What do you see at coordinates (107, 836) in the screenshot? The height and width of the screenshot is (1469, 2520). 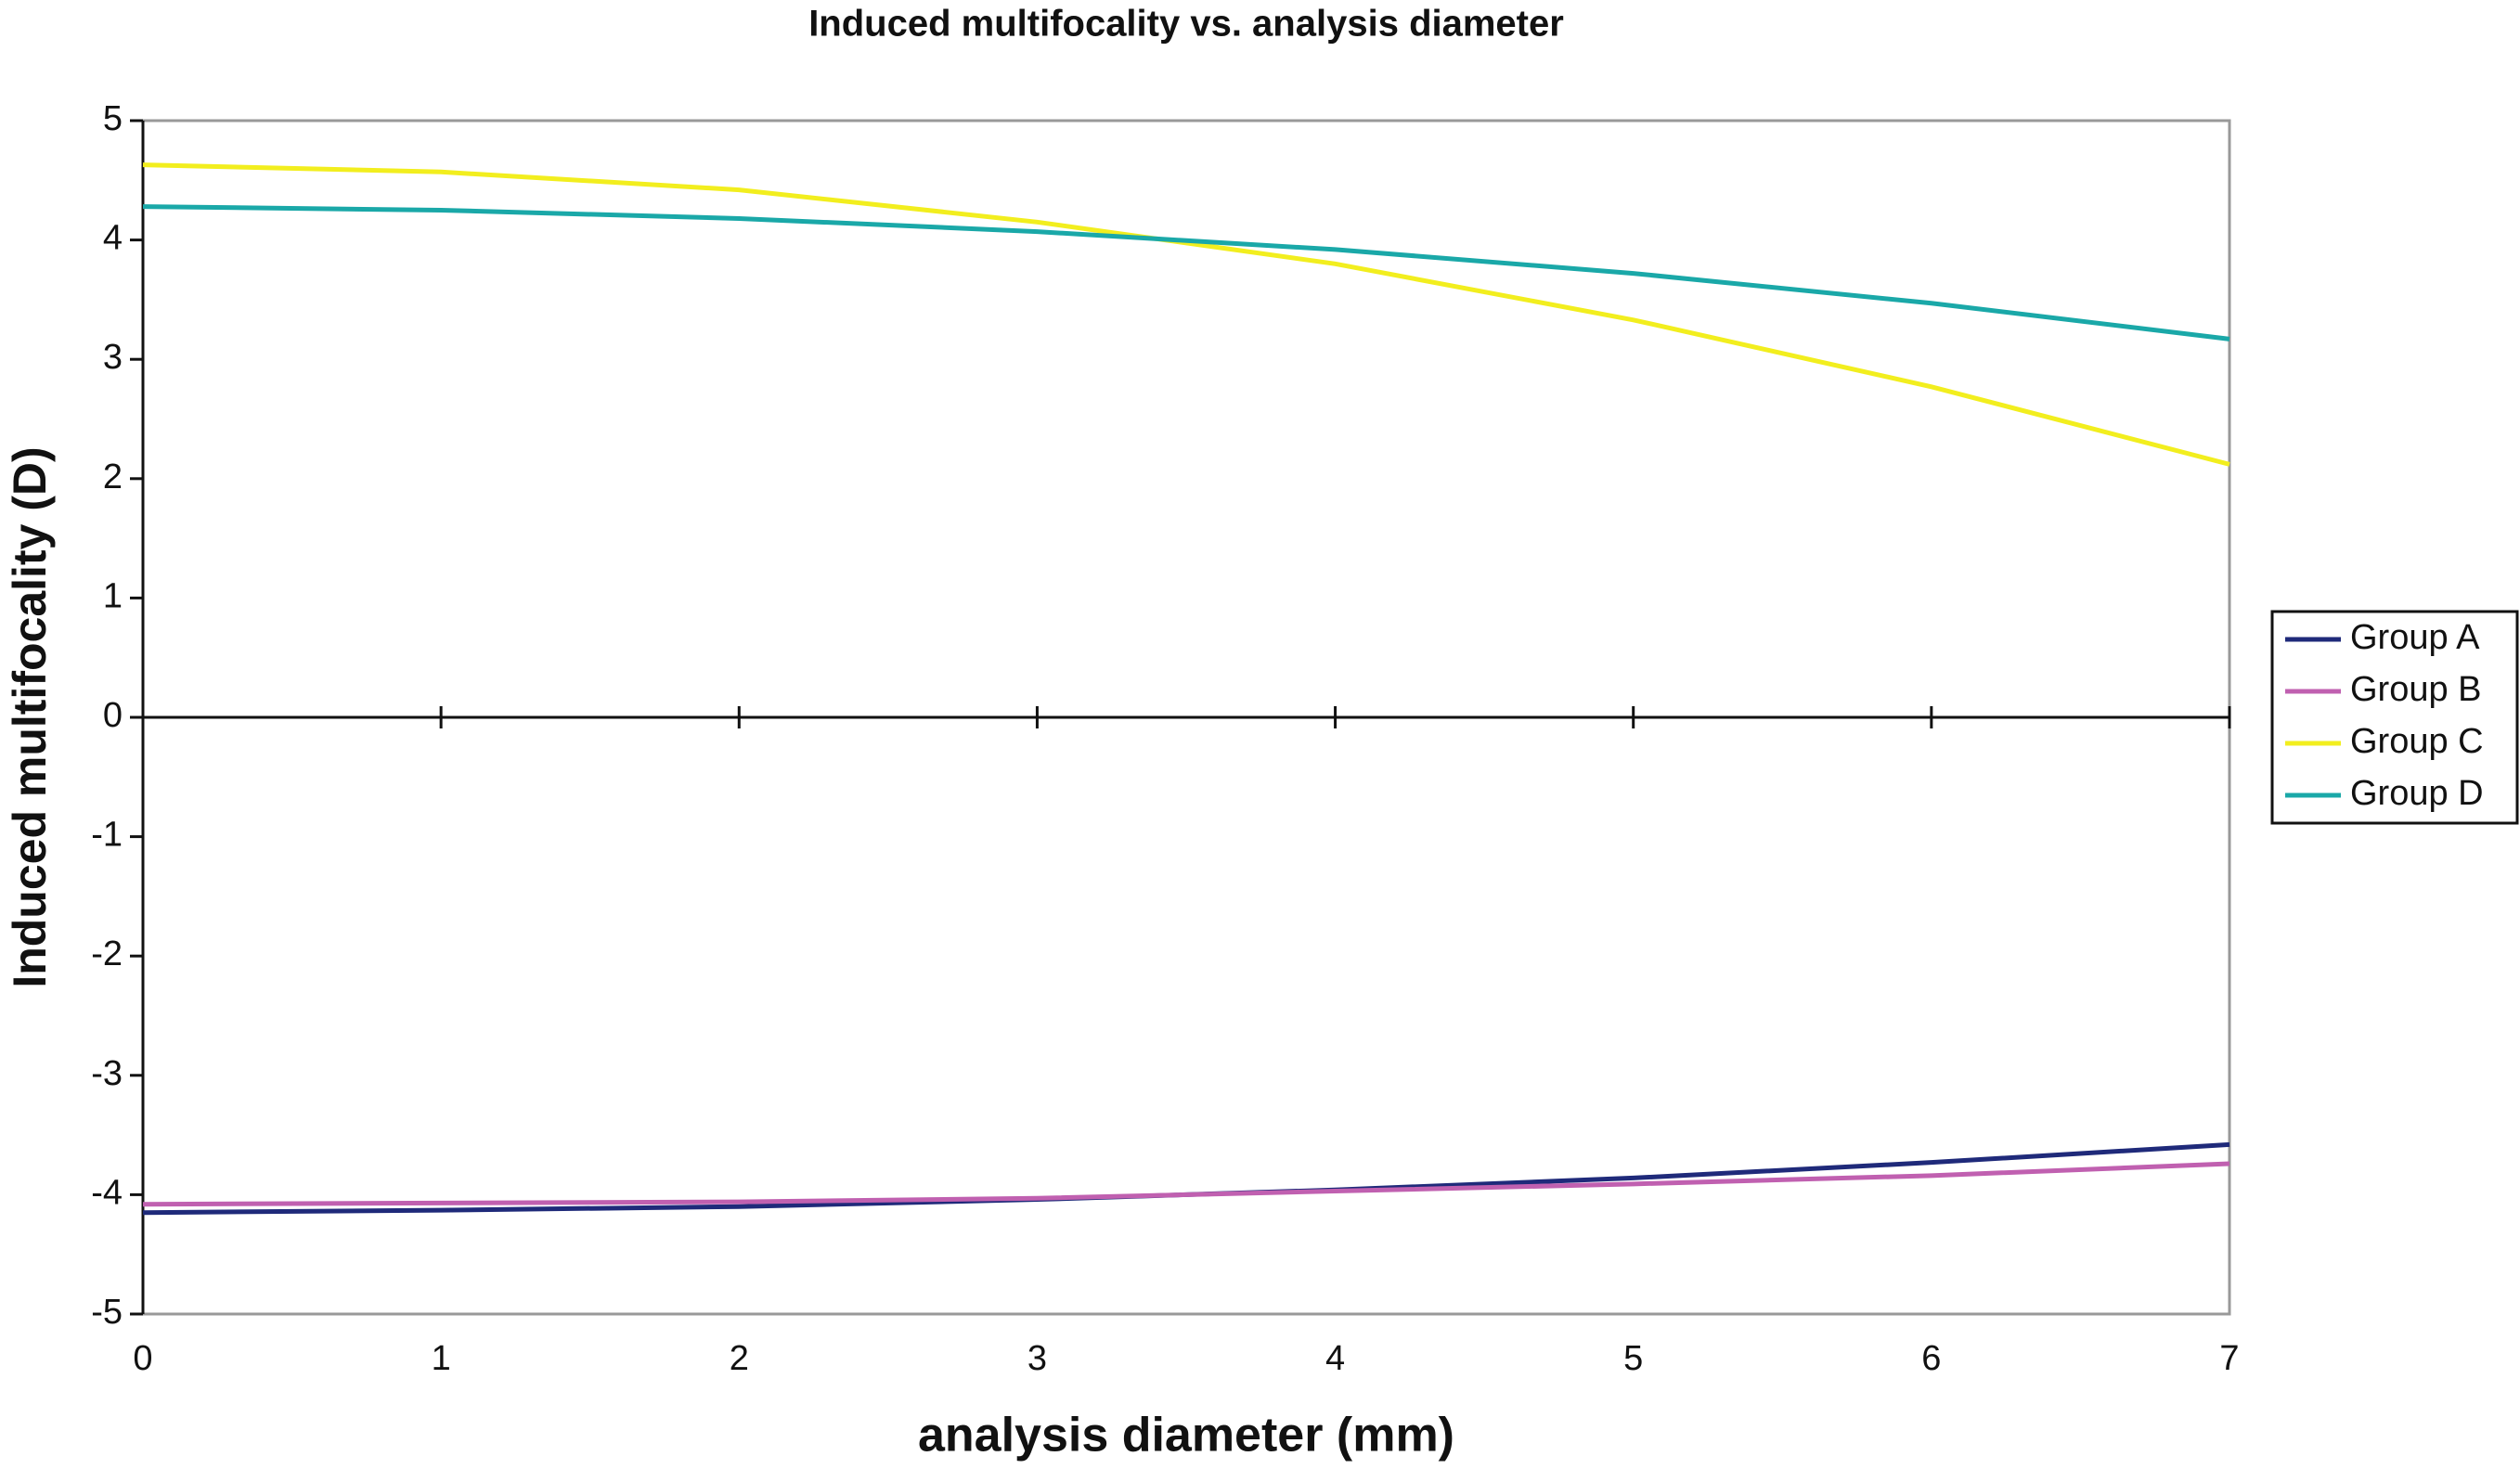 I see `y-tick-label: -1` at bounding box center [107, 836].